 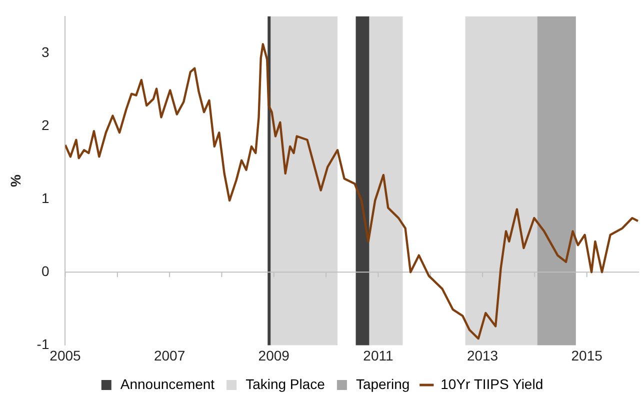 What do you see at coordinates (167, 384) in the screenshot?
I see `legend-label: Announcement` at bounding box center [167, 384].